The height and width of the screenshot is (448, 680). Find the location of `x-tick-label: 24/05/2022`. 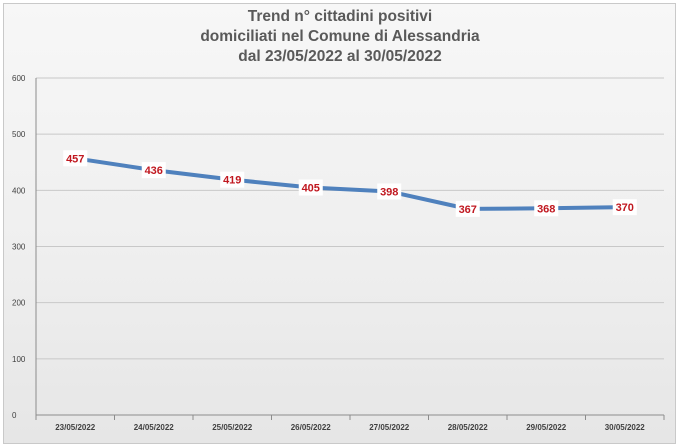

x-tick-label: 24/05/2022 is located at coordinates (154, 427).